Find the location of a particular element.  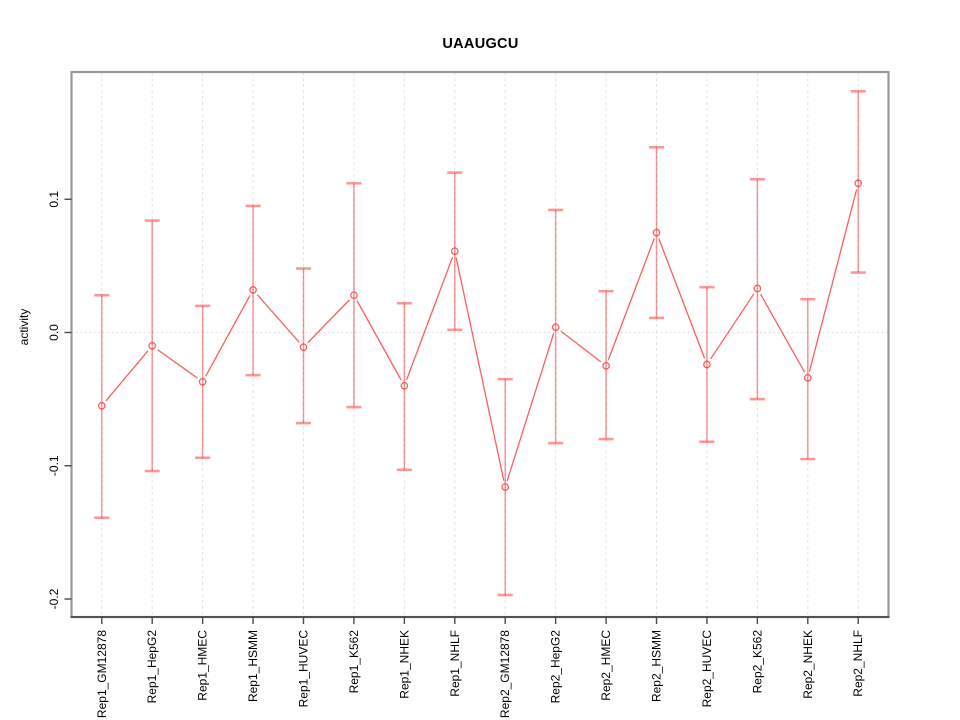

x-tick-label: Rep2_HMEC is located at coordinates (606, 665).